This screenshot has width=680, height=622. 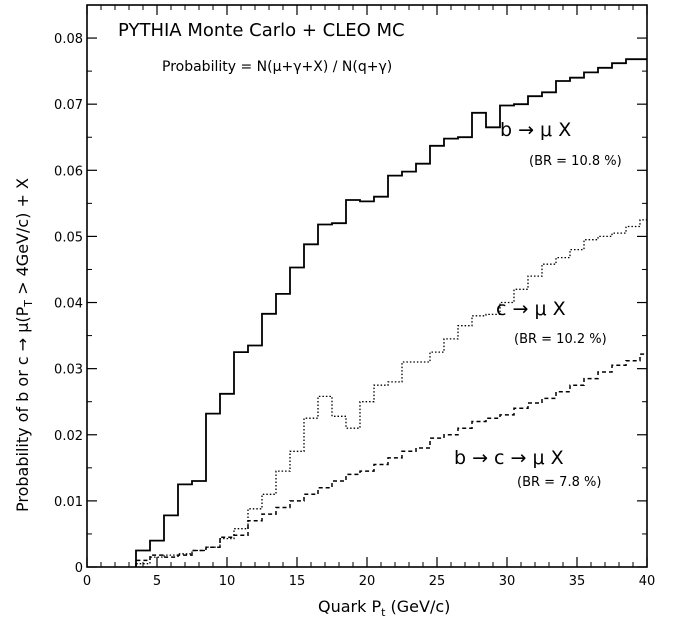 I want to click on y-tick-label: 0.08, so click(x=68, y=39).